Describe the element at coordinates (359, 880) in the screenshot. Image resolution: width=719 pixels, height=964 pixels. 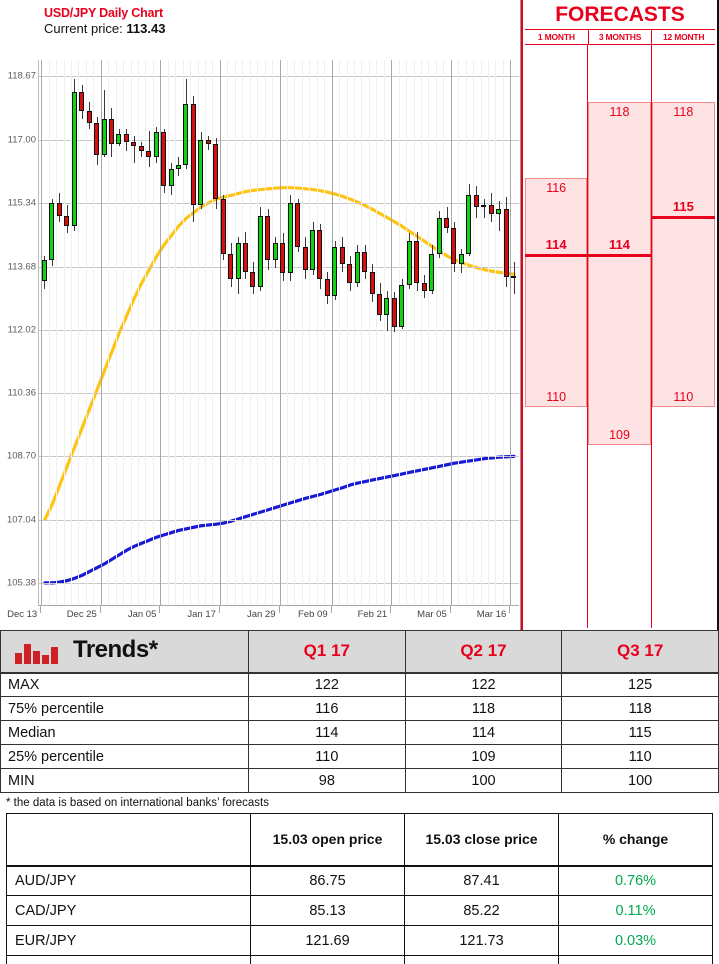
I see `table-row: AUD/JPY 86.75 87.41 0.76%` at that location.